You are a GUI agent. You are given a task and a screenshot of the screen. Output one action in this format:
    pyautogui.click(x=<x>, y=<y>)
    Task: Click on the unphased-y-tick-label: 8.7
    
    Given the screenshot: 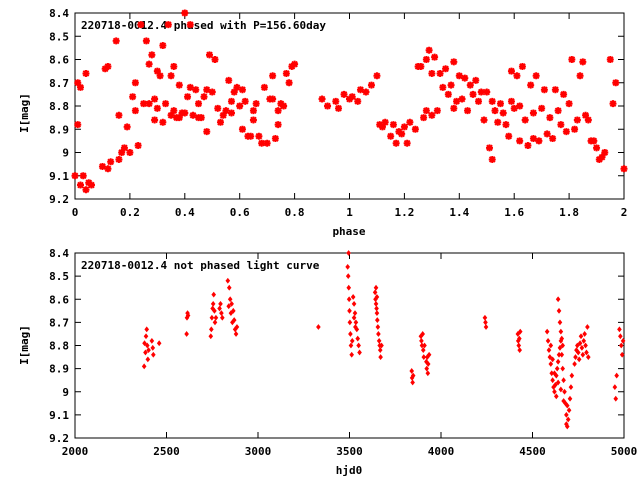 What is the action you would take?
    pyautogui.click(x=59, y=322)
    